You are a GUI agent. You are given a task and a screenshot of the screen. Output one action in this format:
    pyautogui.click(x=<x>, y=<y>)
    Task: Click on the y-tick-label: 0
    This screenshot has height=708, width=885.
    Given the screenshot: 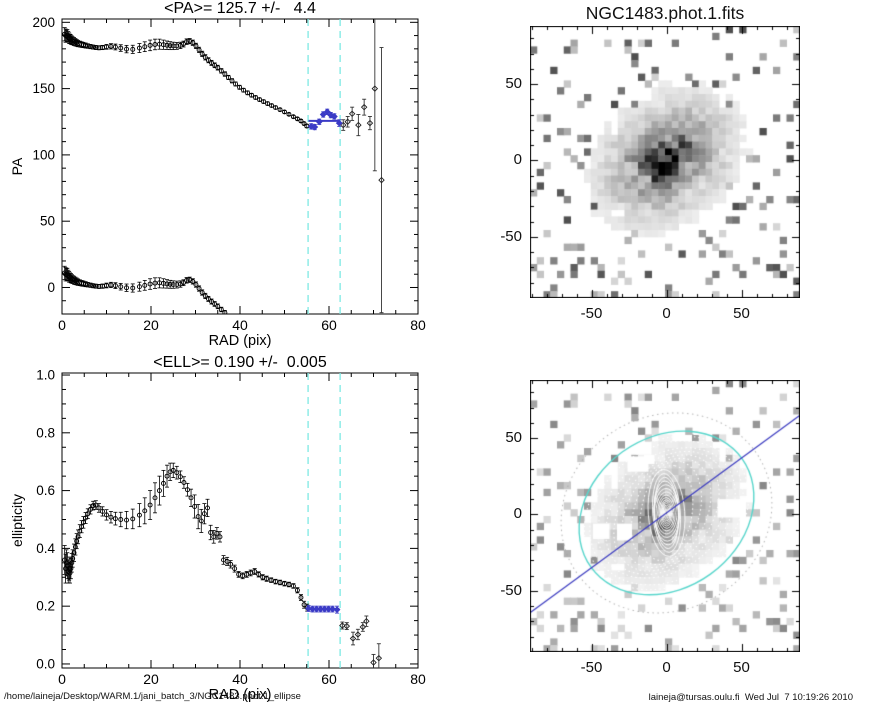 What is the action you would take?
    pyautogui.click(x=51, y=287)
    